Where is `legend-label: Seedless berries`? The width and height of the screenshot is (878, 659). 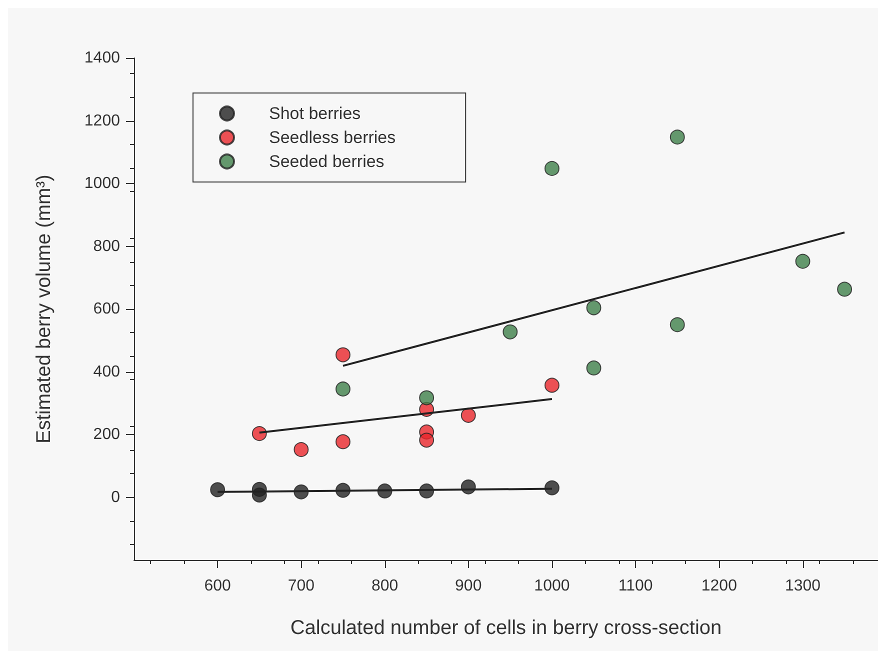 legend-label: Seedless berries is located at coordinates (332, 137).